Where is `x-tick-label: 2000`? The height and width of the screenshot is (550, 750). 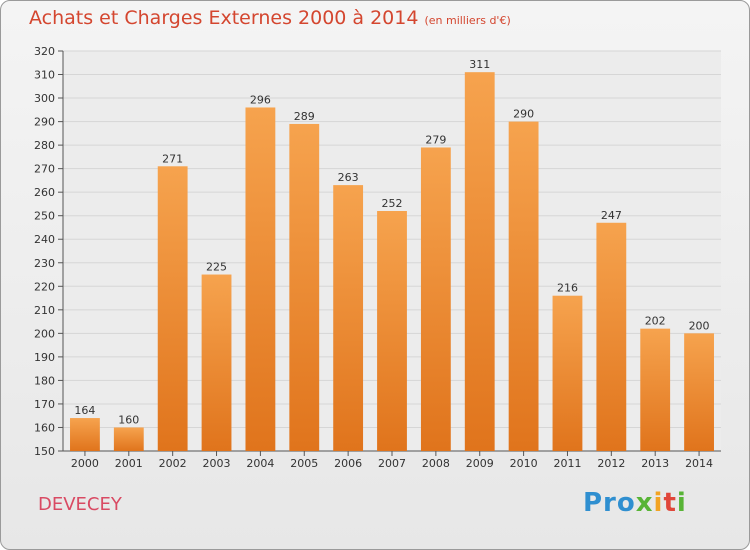 x-tick-label: 2000 is located at coordinates (85, 463).